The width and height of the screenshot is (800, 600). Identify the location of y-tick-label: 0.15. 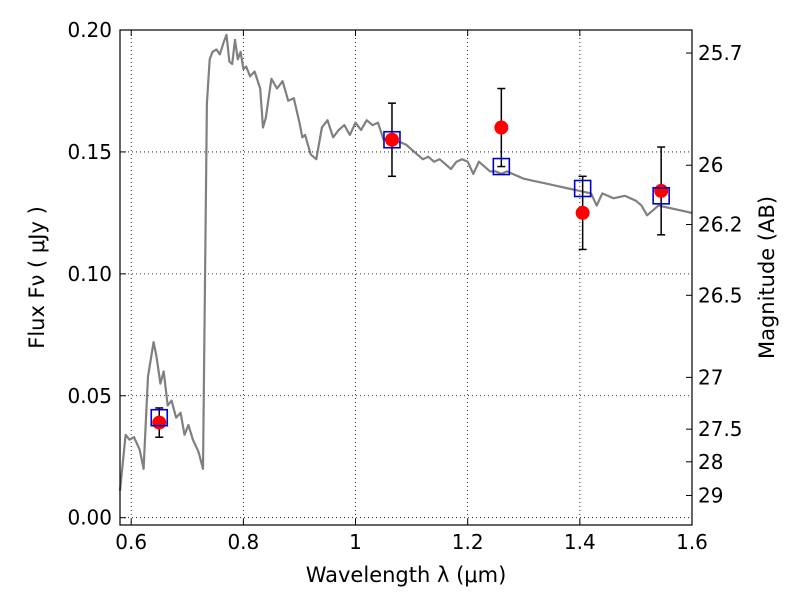
(89, 152).